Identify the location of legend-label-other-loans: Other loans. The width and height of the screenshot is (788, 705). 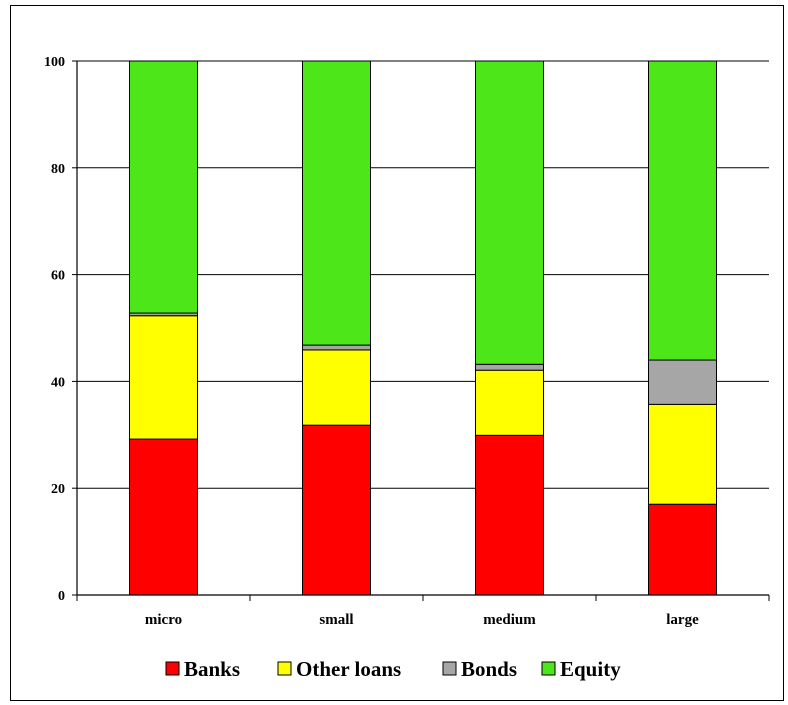
(348, 669).